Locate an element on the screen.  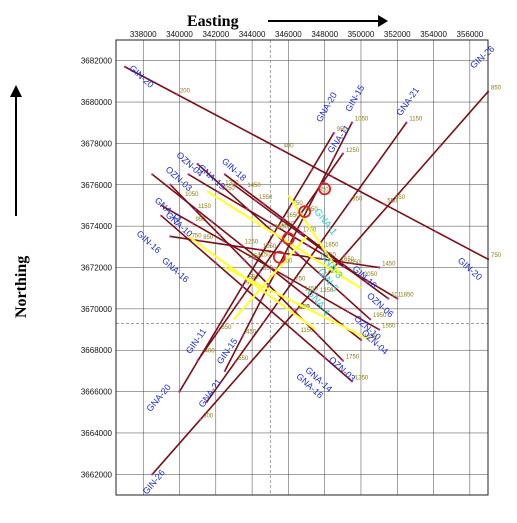
x-axis-title: Easting is located at coordinates (213, 21).